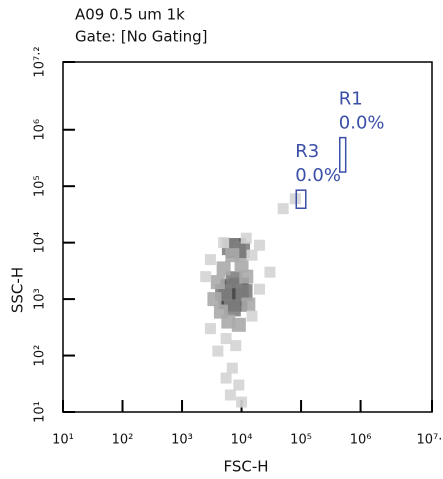 The height and width of the screenshot is (479, 443). What do you see at coordinates (40, 130) in the screenshot?
I see `y-tick-label: 10⁶` at bounding box center [40, 130].